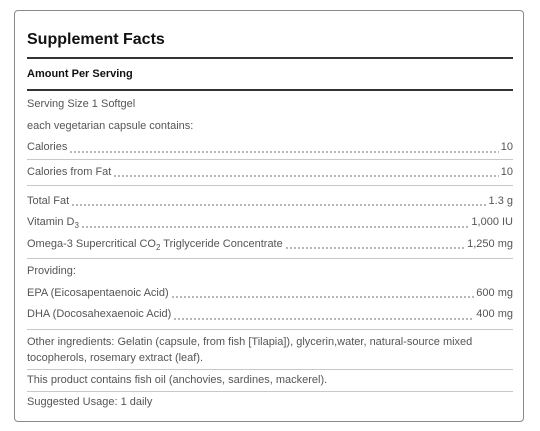  What do you see at coordinates (110, 125) in the screenshot?
I see `capsule-note: each vegetarian capsule contains:` at bounding box center [110, 125].